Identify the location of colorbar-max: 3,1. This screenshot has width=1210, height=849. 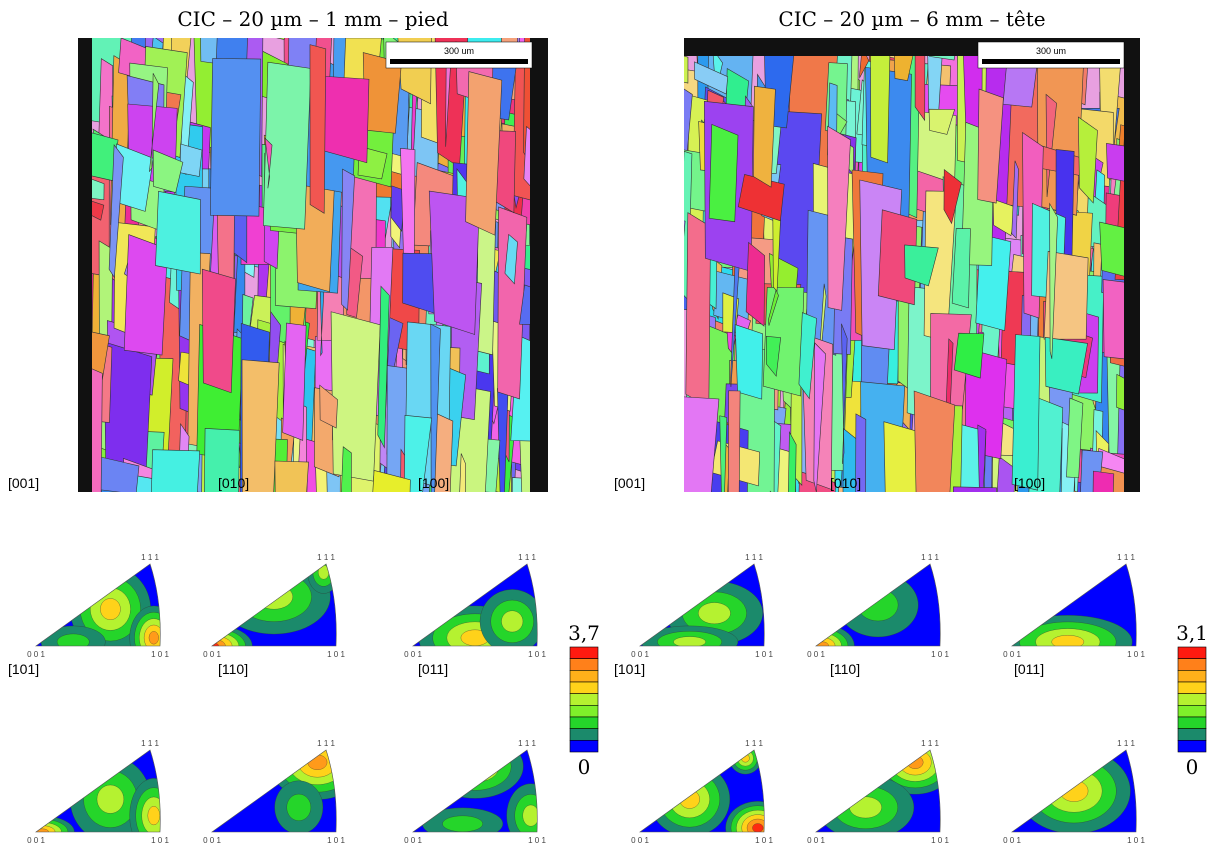
(1192, 633).